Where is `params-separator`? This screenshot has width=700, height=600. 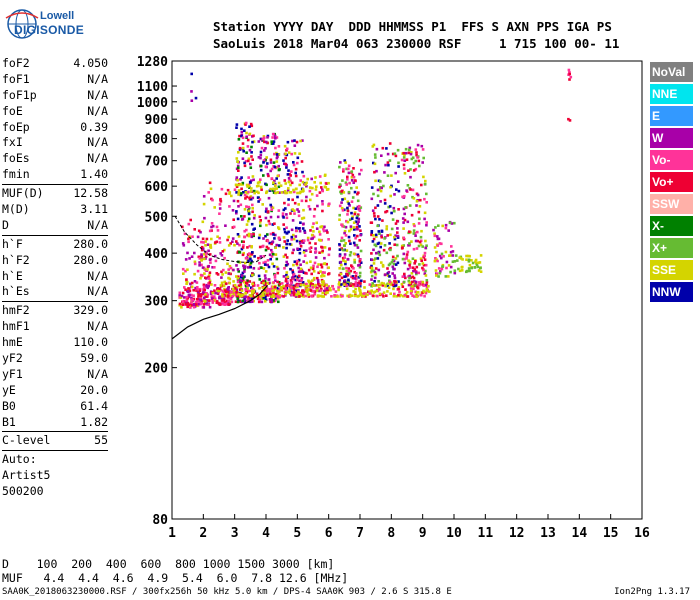
params-separator is located at coordinates (55, 235).